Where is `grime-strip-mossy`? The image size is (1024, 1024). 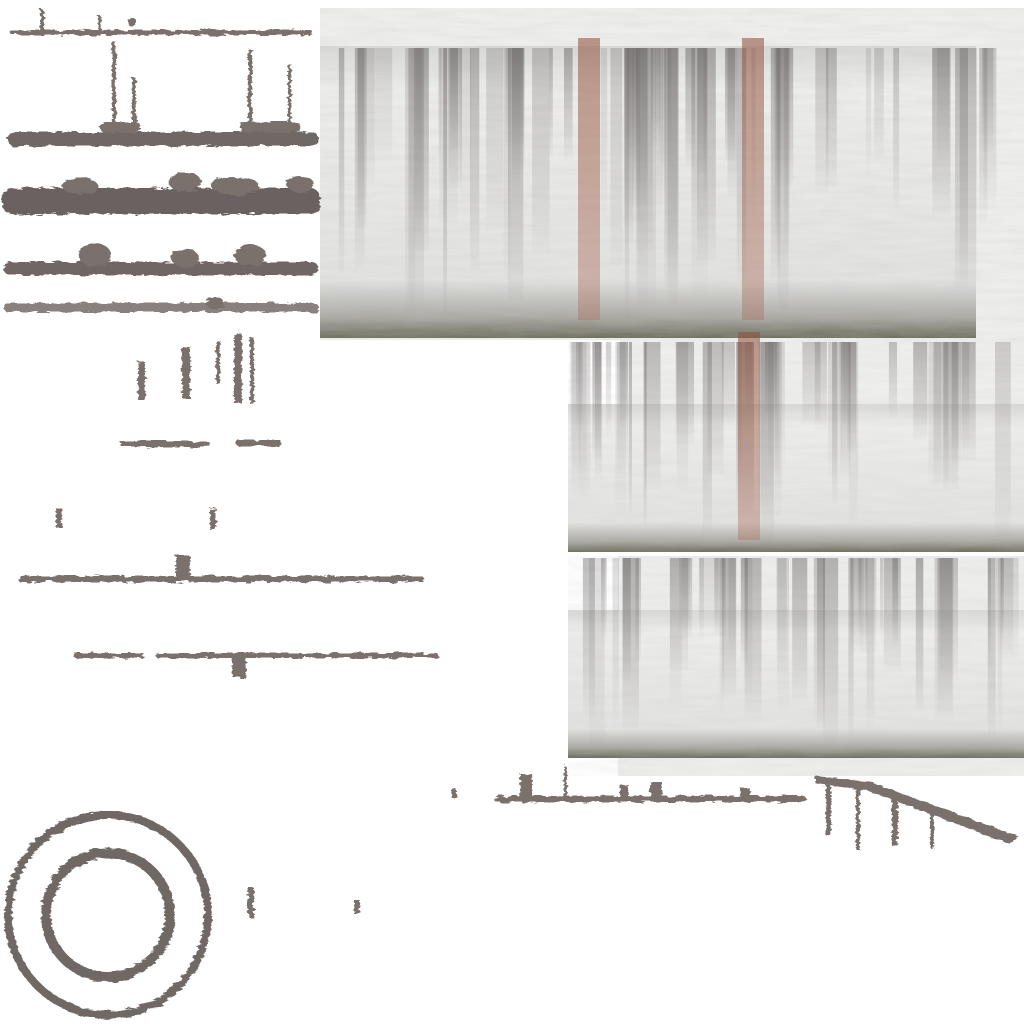 grime-strip-mossy is located at coordinates (161, 259).